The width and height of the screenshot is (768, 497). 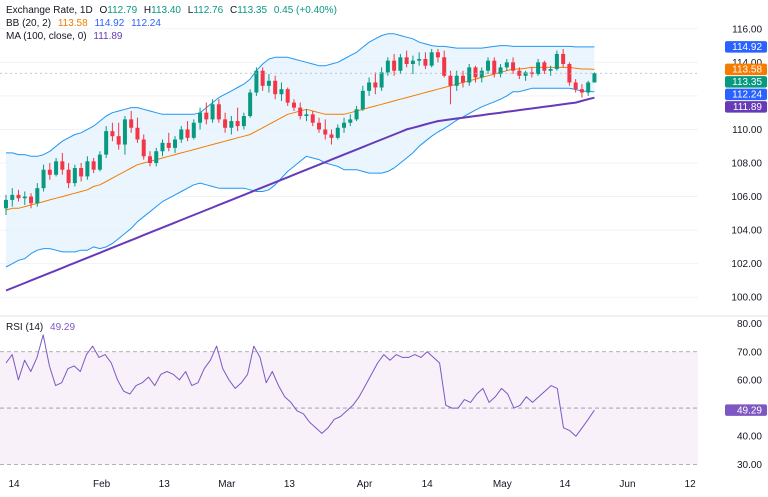 I want to click on candle-body, so click(x=362, y=100).